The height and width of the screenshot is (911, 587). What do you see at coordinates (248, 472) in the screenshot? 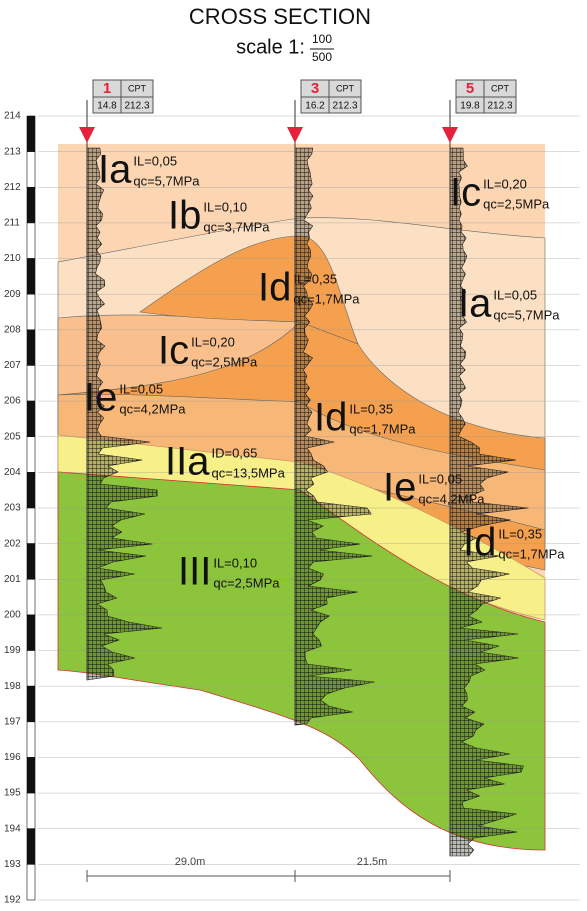
I see `layer-param: qc=13,5MPa` at bounding box center [248, 472].